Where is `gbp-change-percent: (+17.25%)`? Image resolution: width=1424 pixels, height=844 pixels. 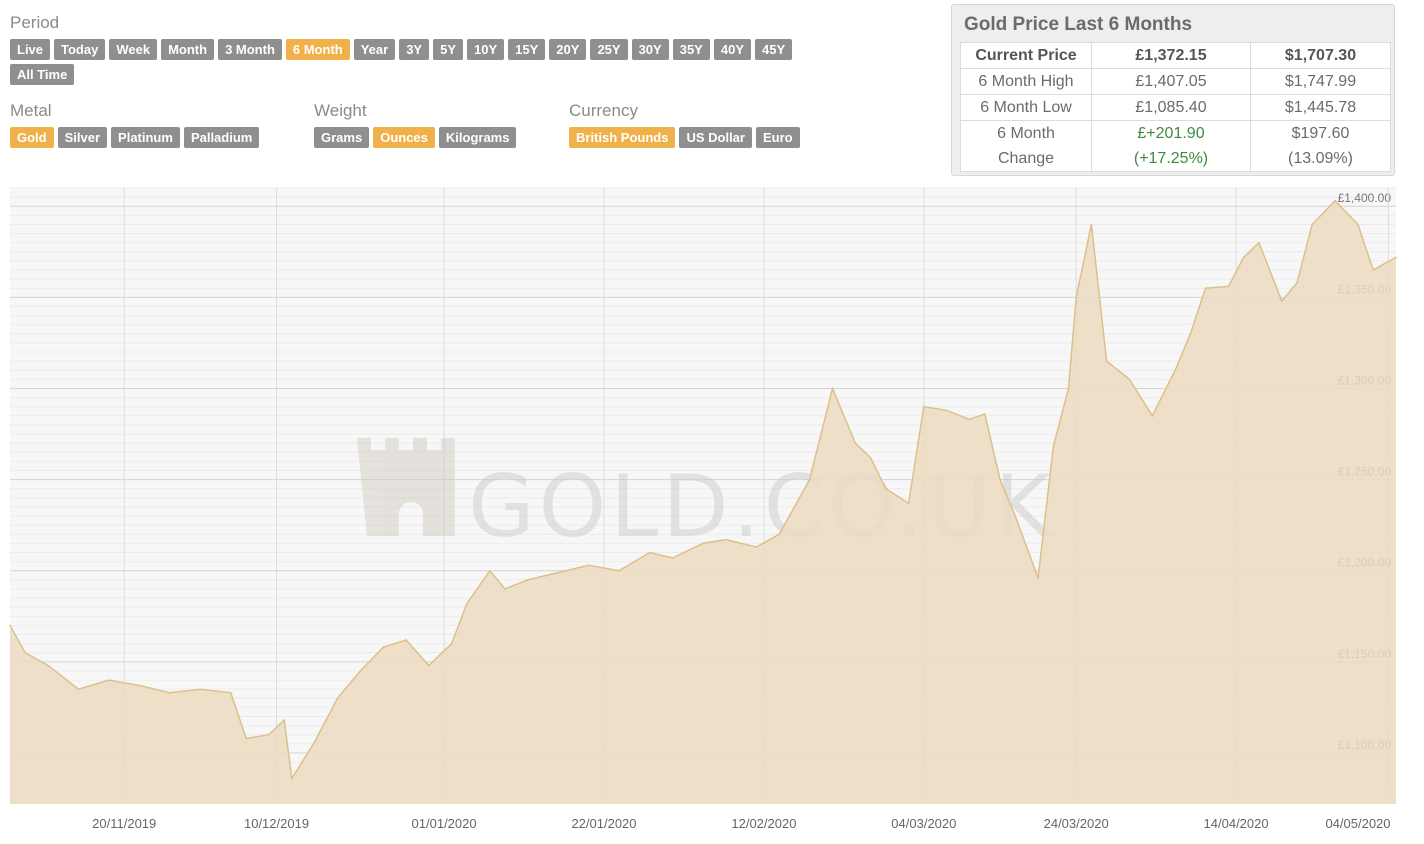
gbp-change-percent: (+17.25%) is located at coordinates (1171, 158).